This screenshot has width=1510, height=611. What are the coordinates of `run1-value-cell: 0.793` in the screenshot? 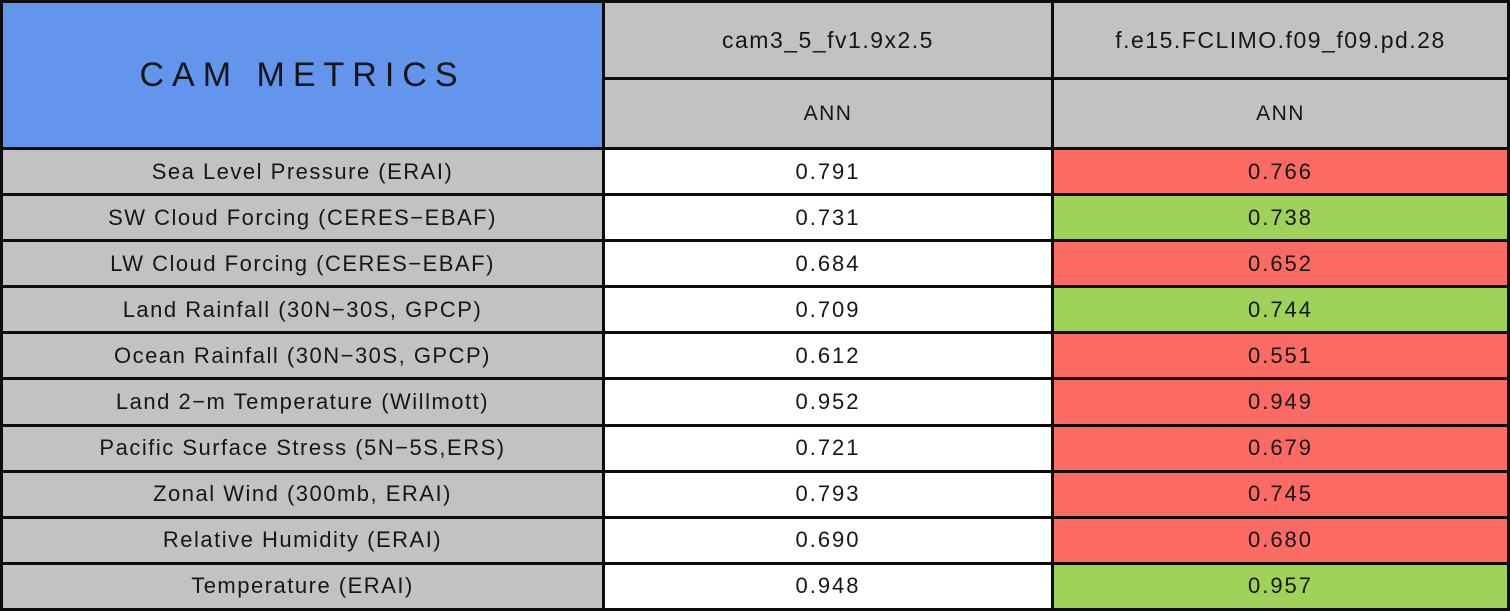 It's located at (828, 494).